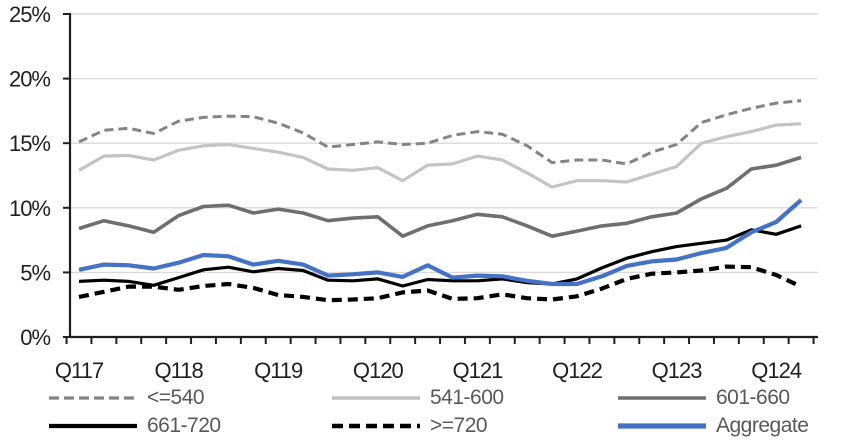  I want to click on y-tick-label: 25%, so click(29, 14).